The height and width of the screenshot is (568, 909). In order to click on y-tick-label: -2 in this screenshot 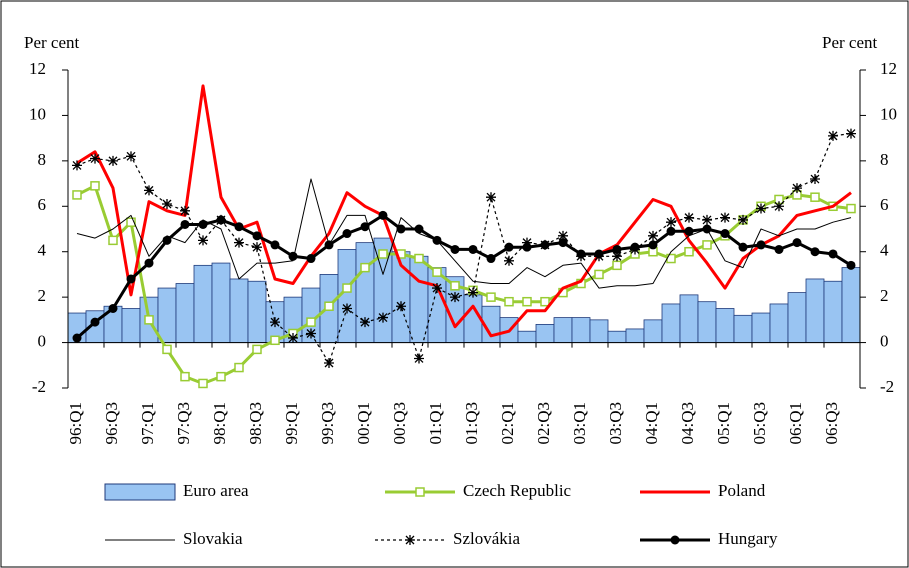, I will do `click(39, 386)`.